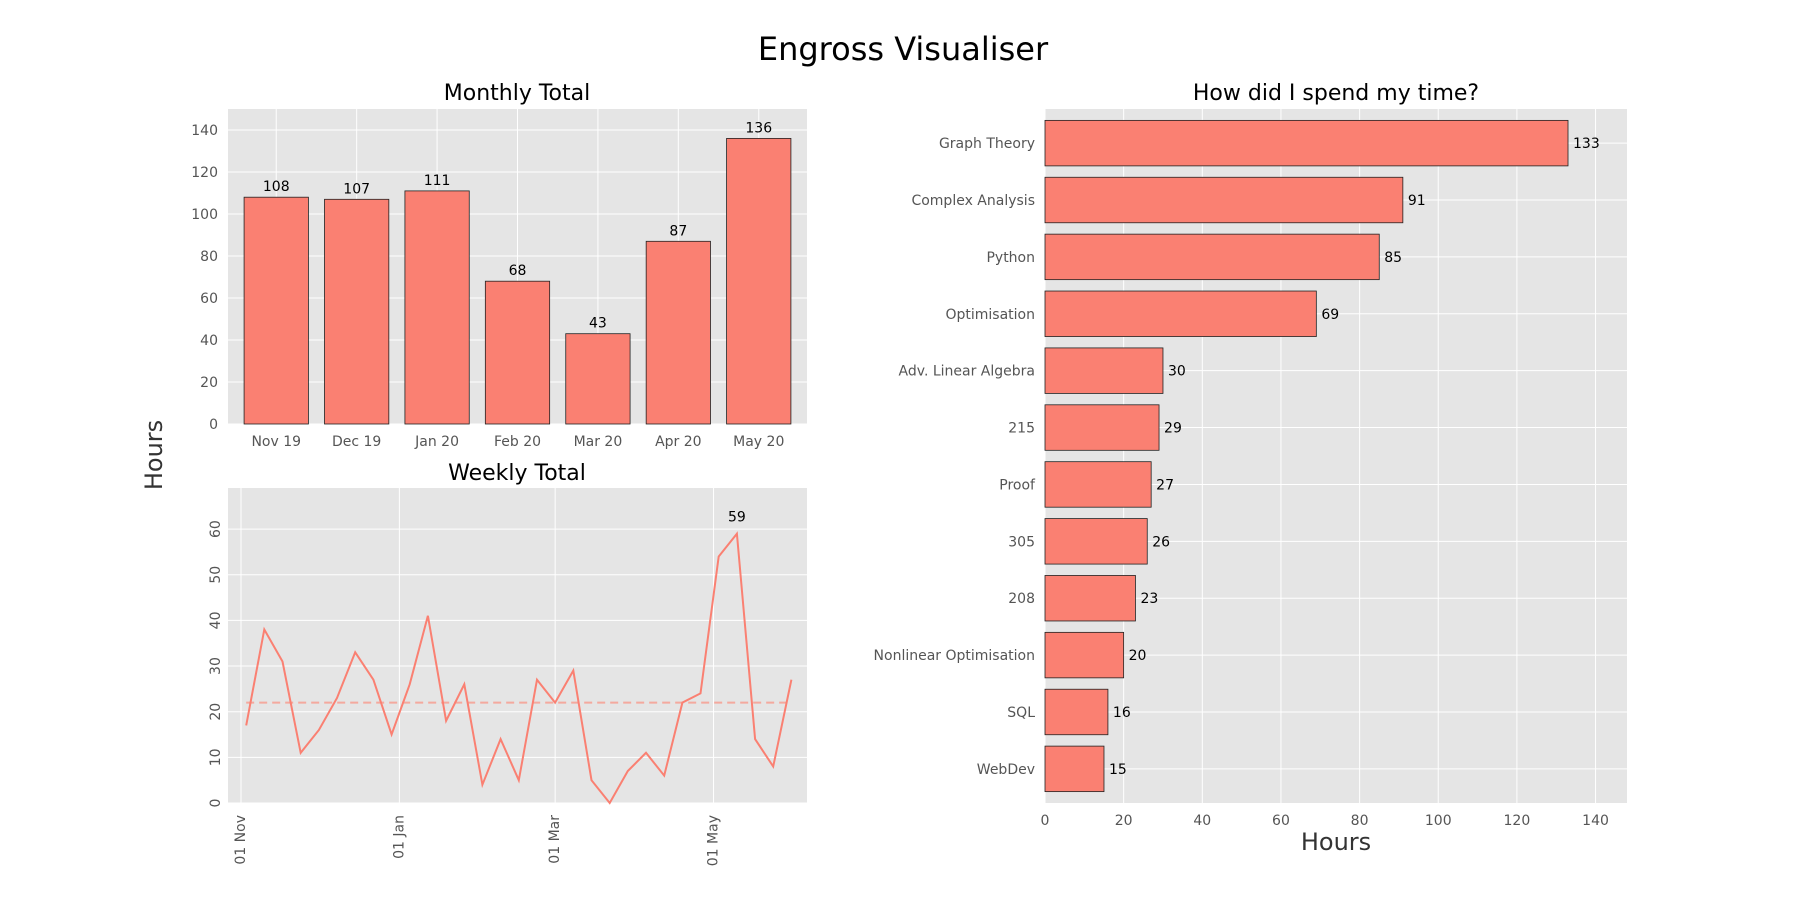  What do you see at coordinates (714, 840) in the screenshot?
I see `weekly-x-tick: 01 May` at bounding box center [714, 840].